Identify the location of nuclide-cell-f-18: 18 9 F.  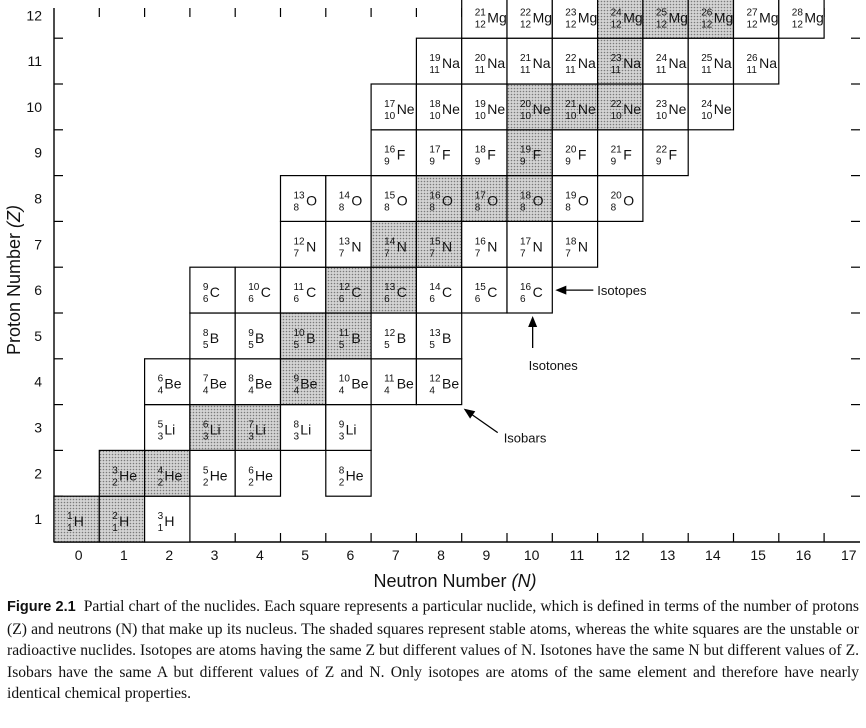
(484, 153).